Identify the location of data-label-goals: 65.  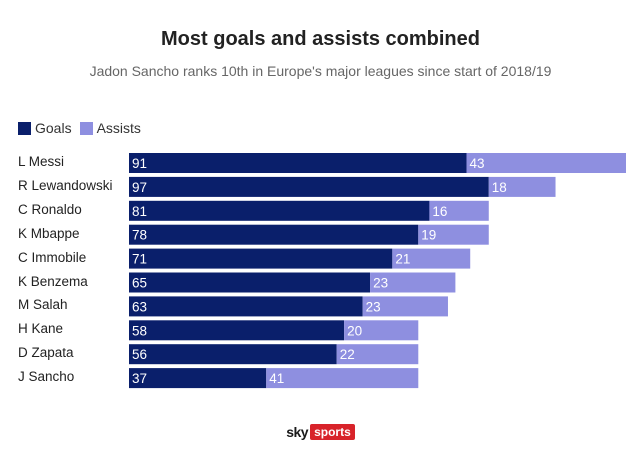
(139, 283).